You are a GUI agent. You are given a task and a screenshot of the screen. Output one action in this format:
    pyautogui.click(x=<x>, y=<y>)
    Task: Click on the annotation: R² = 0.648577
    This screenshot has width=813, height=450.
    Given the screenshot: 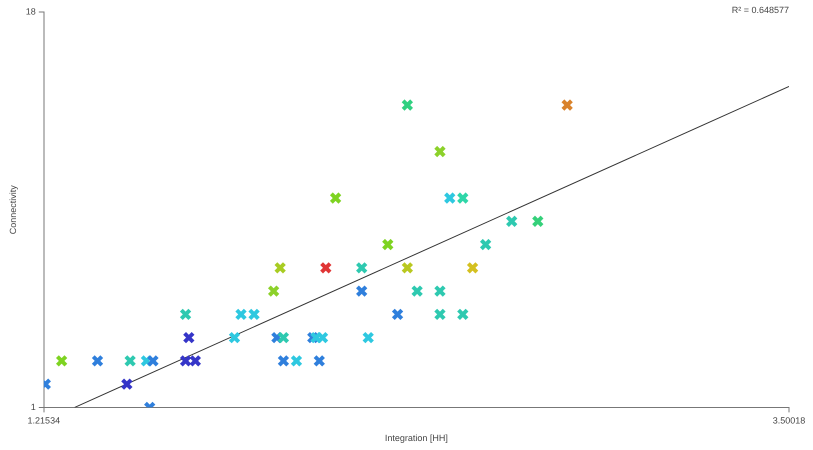 What is the action you would take?
    pyautogui.click(x=760, y=9)
    